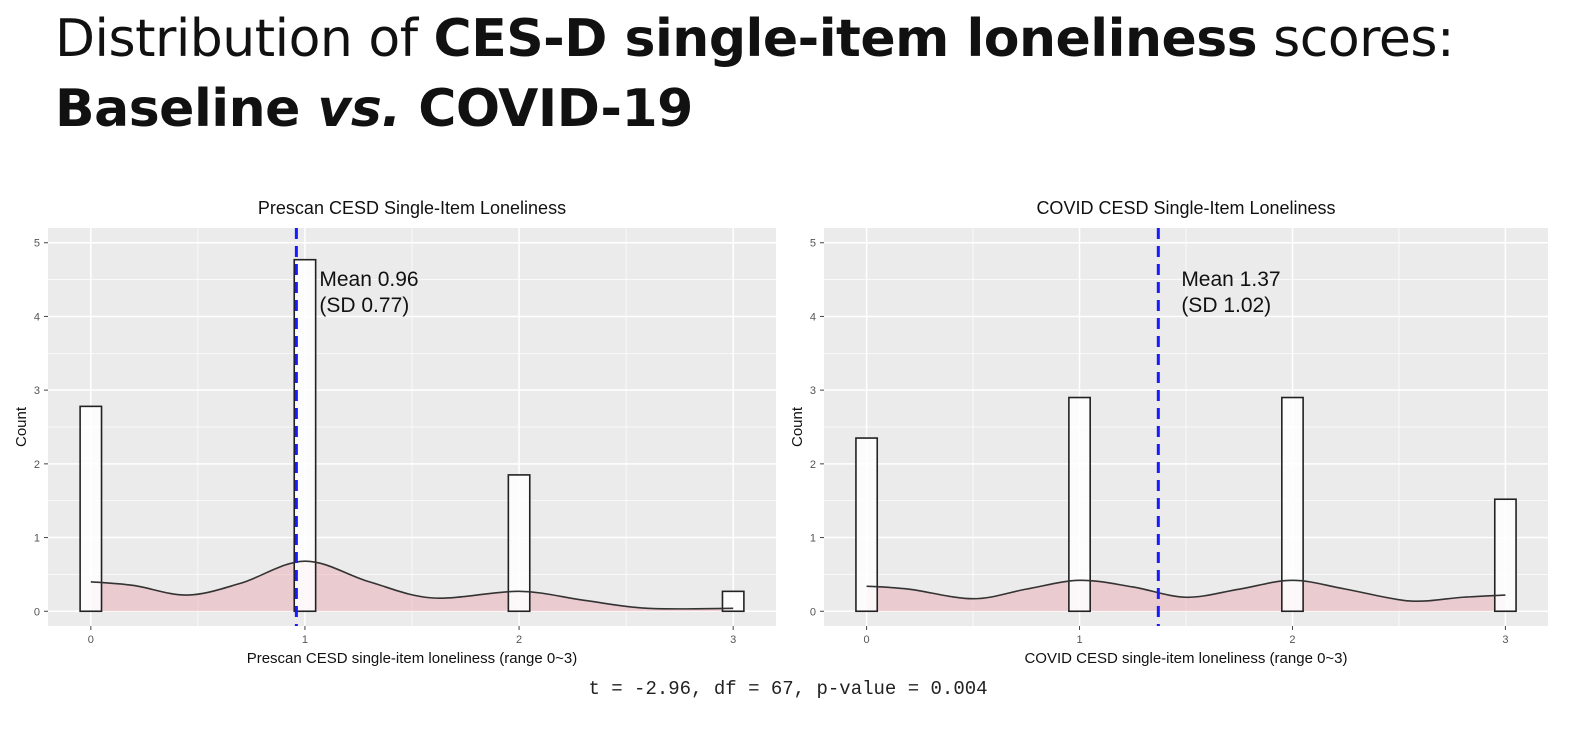 This screenshot has width=1576, height=732. What do you see at coordinates (186, 109) in the screenshot?
I see `title-line2-bold1: Baseline` at bounding box center [186, 109].